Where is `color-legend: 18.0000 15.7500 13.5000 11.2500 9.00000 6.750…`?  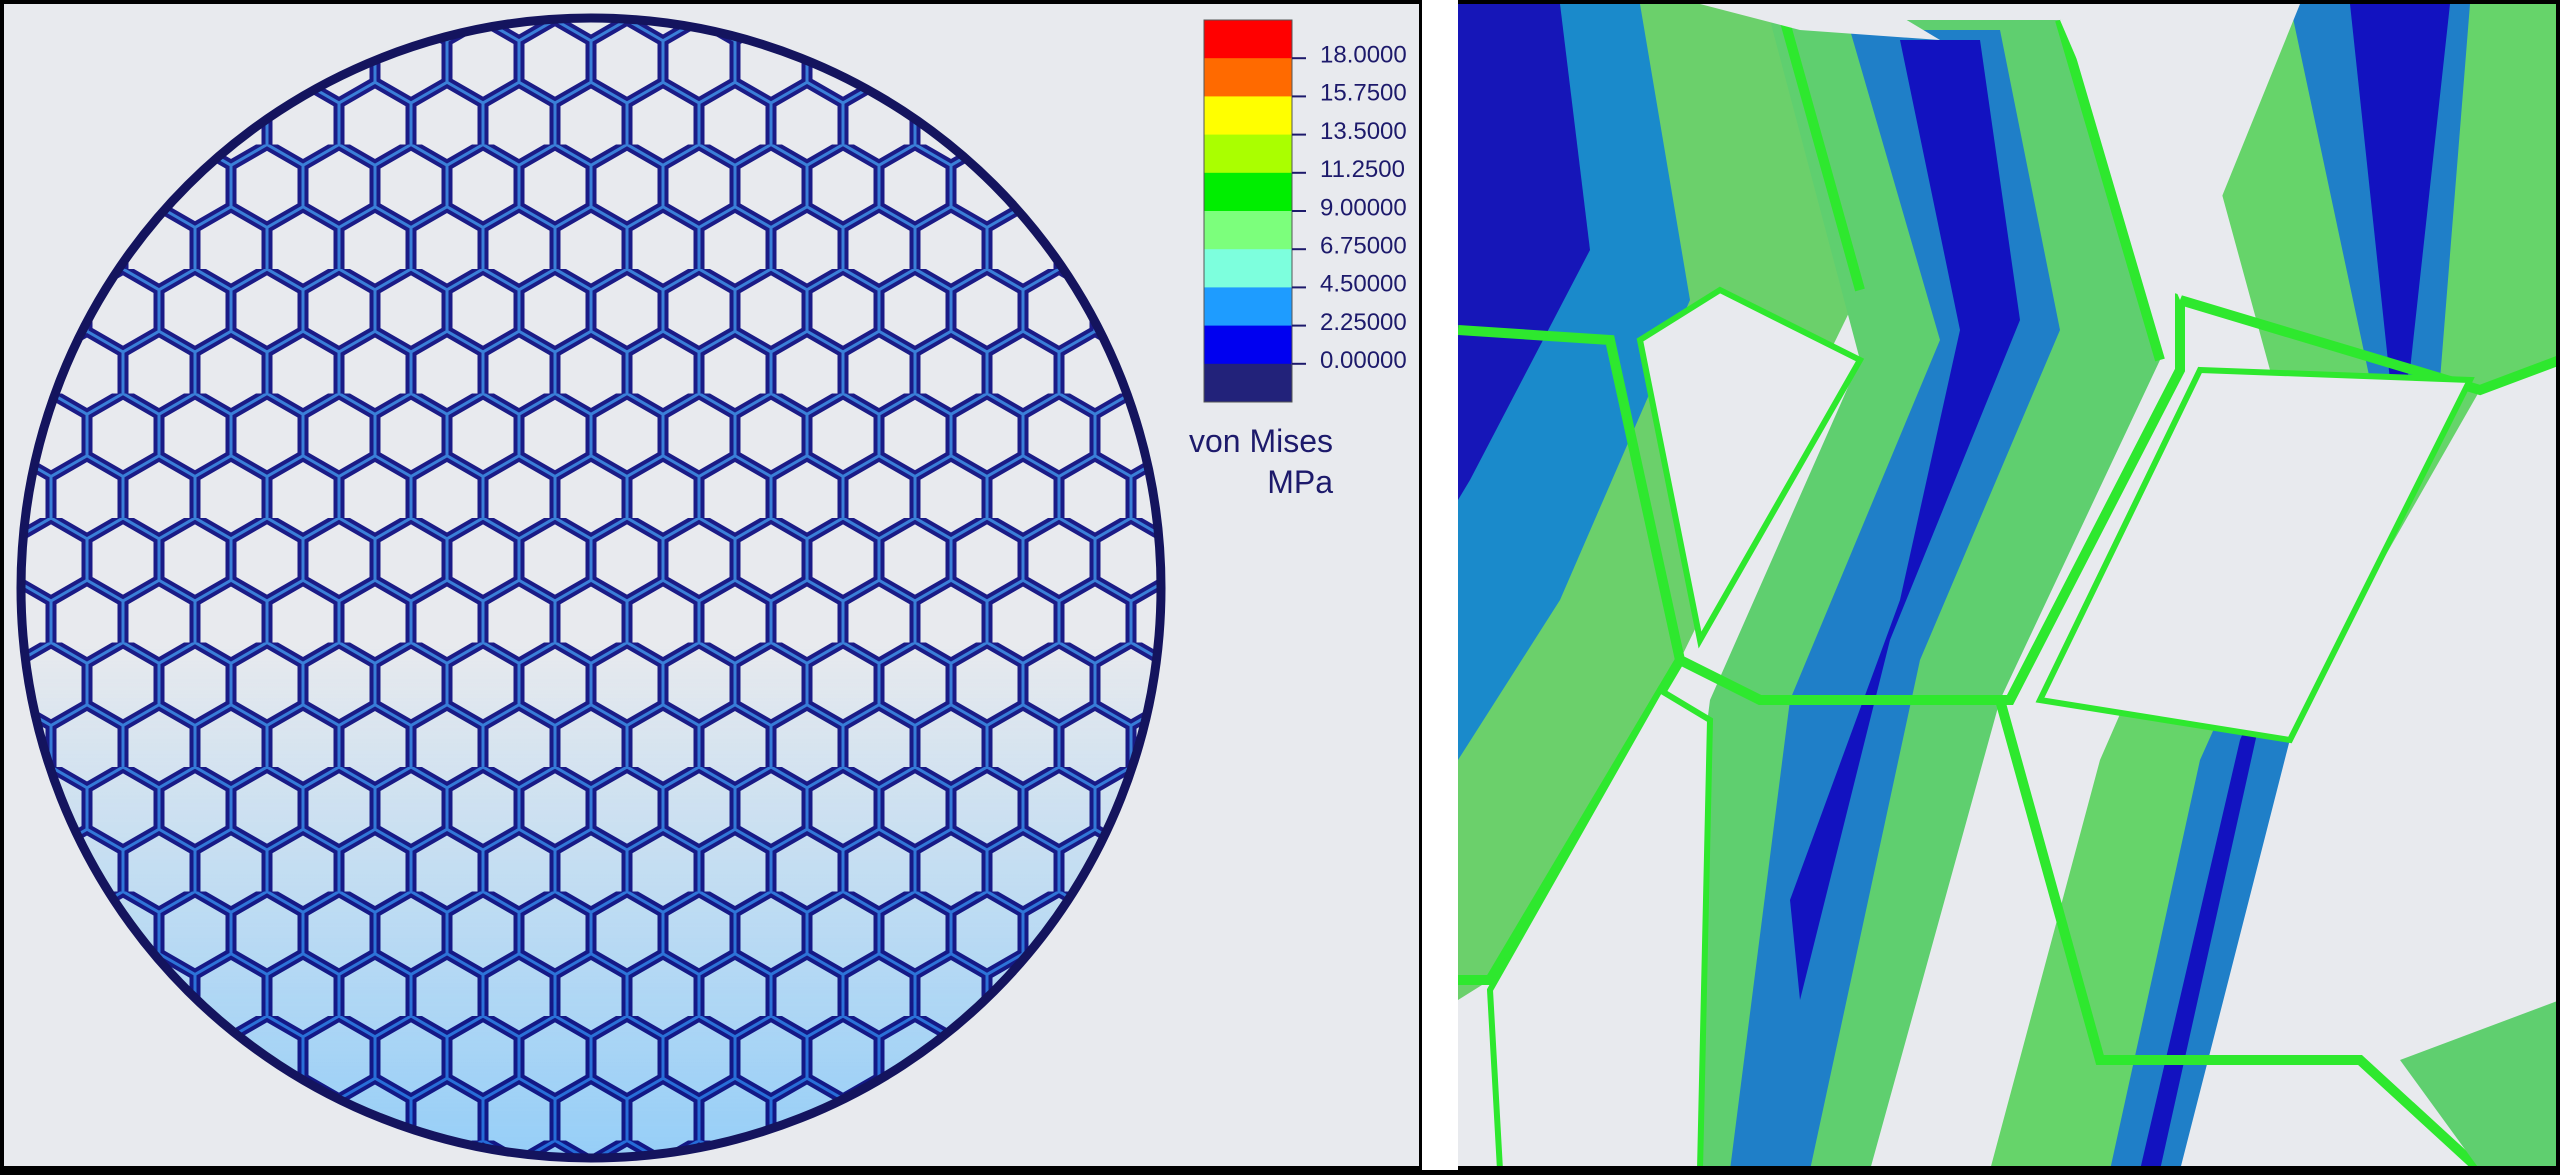 color-legend: 18.0000 15.7500 13.5000 11.2500 9.00000 6.750… is located at coordinates (1305, 211).